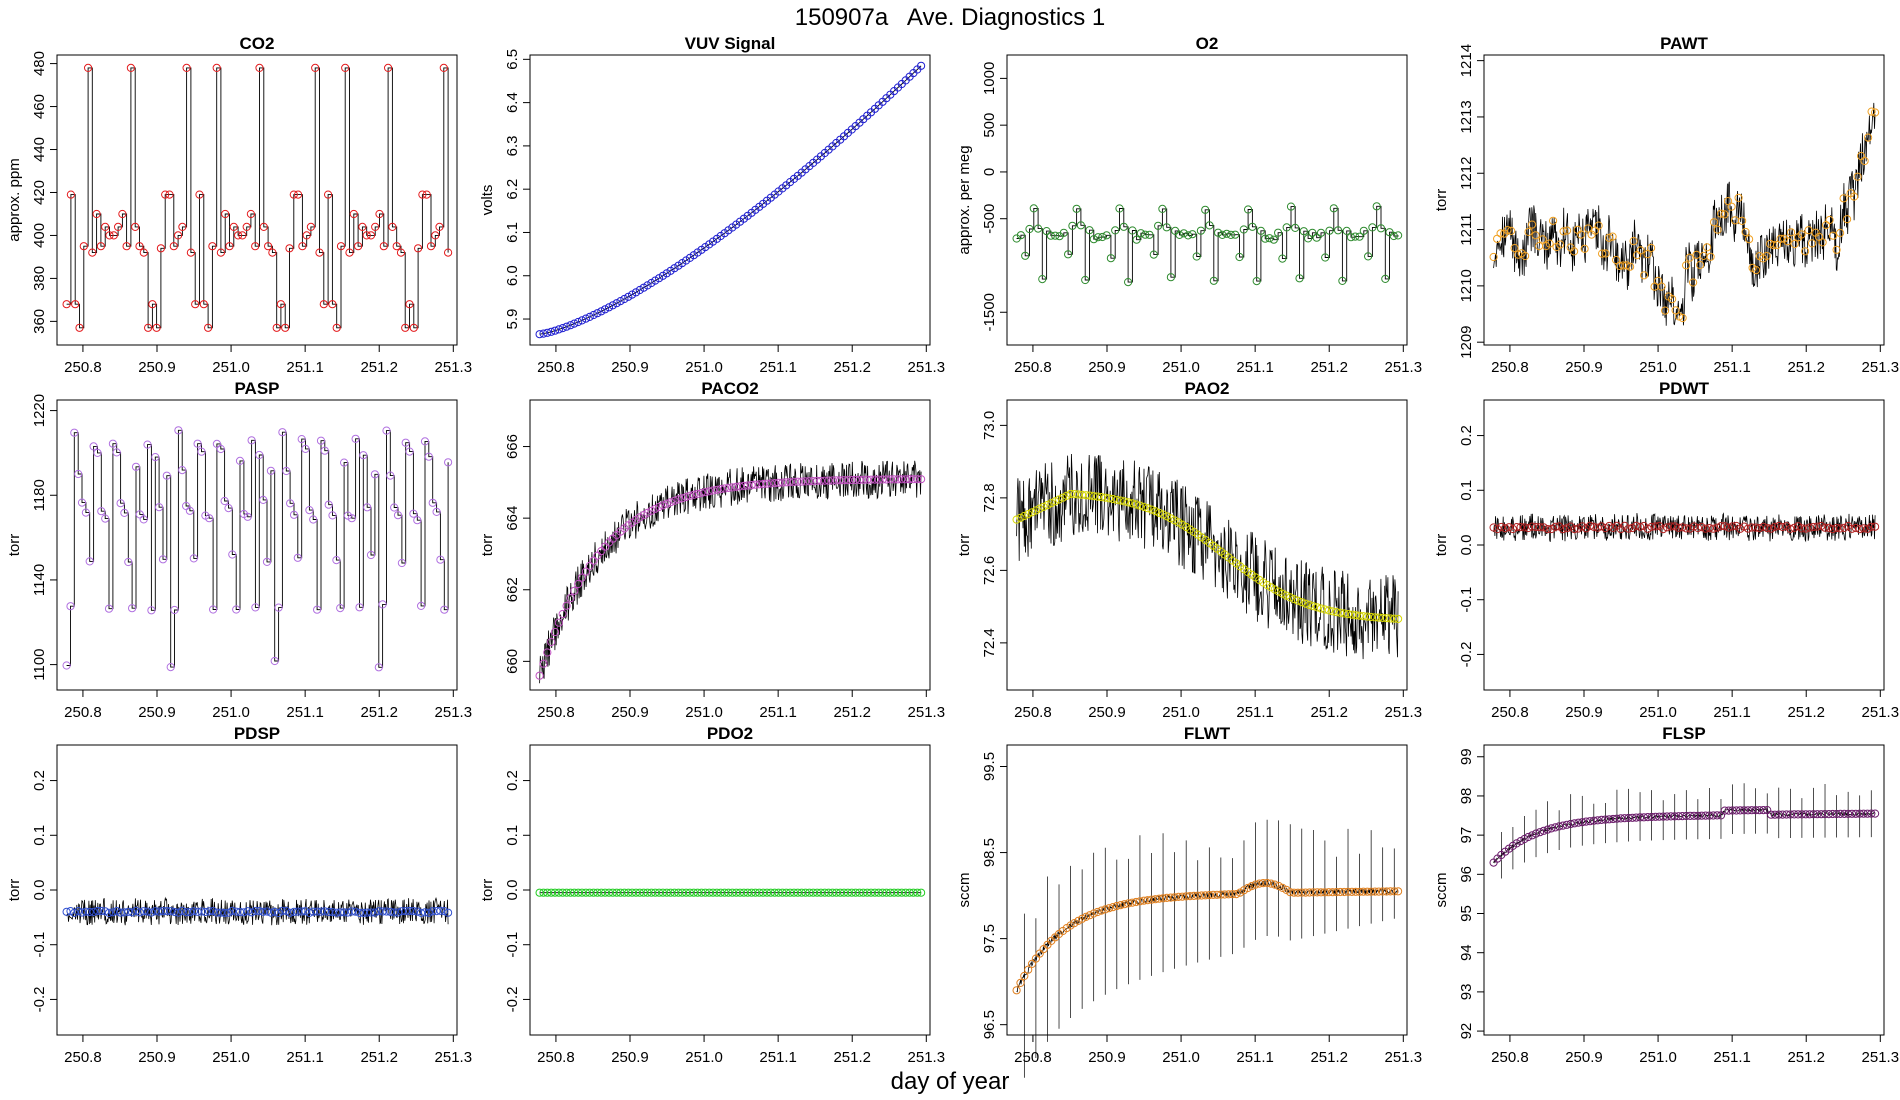  What do you see at coordinates (989, 642) in the screenshot?
I see `y-tick-label: 72.4` at bounding box center [989, 642].